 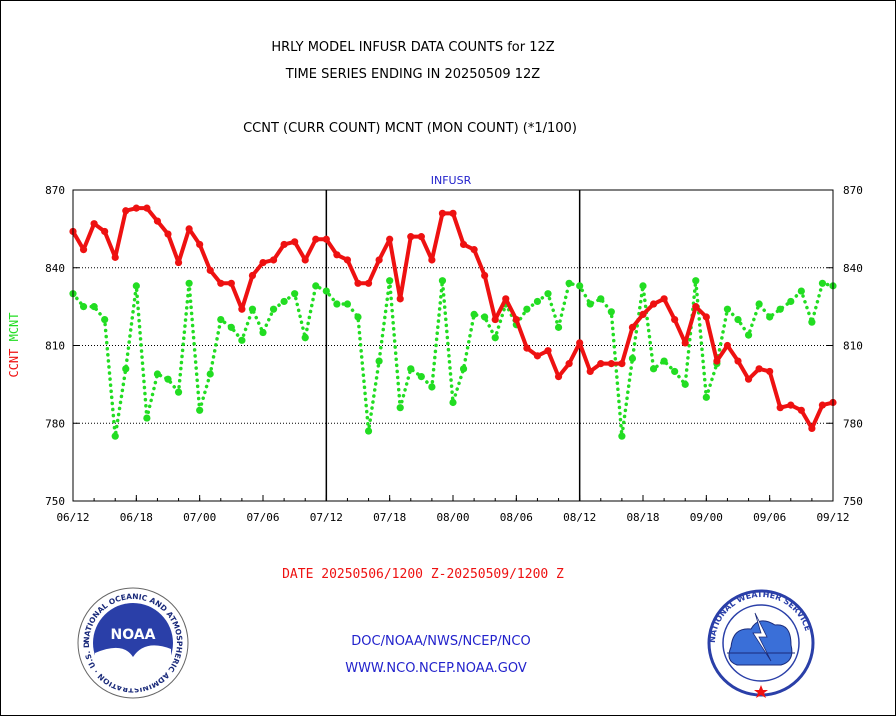 I want to click on panel-title: INFUSR, so click(x=451, y=180).